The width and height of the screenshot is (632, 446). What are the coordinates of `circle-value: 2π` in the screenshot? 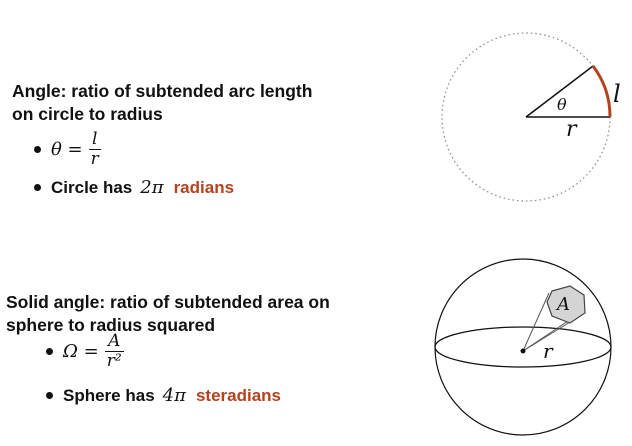 It's located at (152, 187).